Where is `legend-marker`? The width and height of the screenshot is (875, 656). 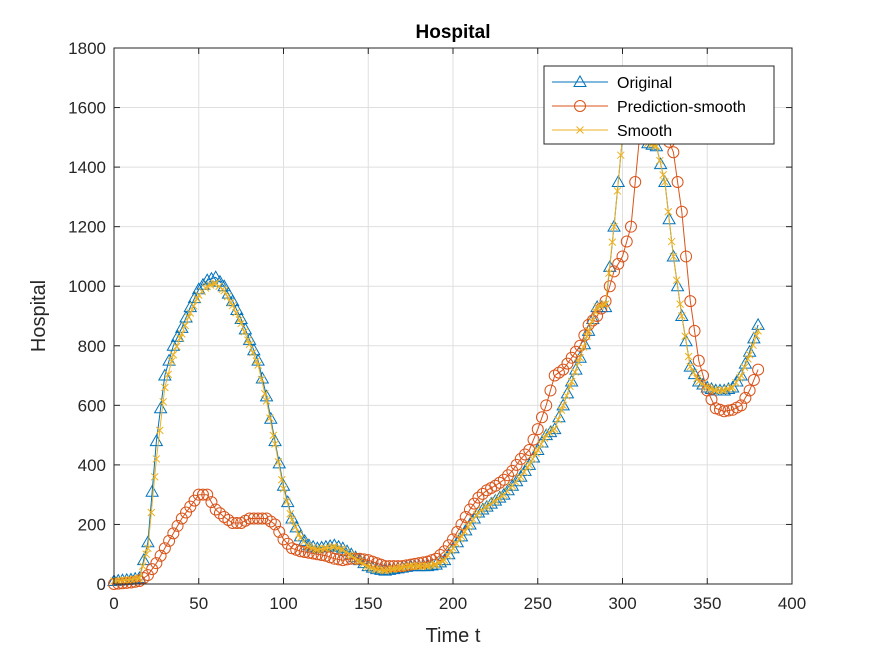 legend-marker is located at coordinates (580, 106).